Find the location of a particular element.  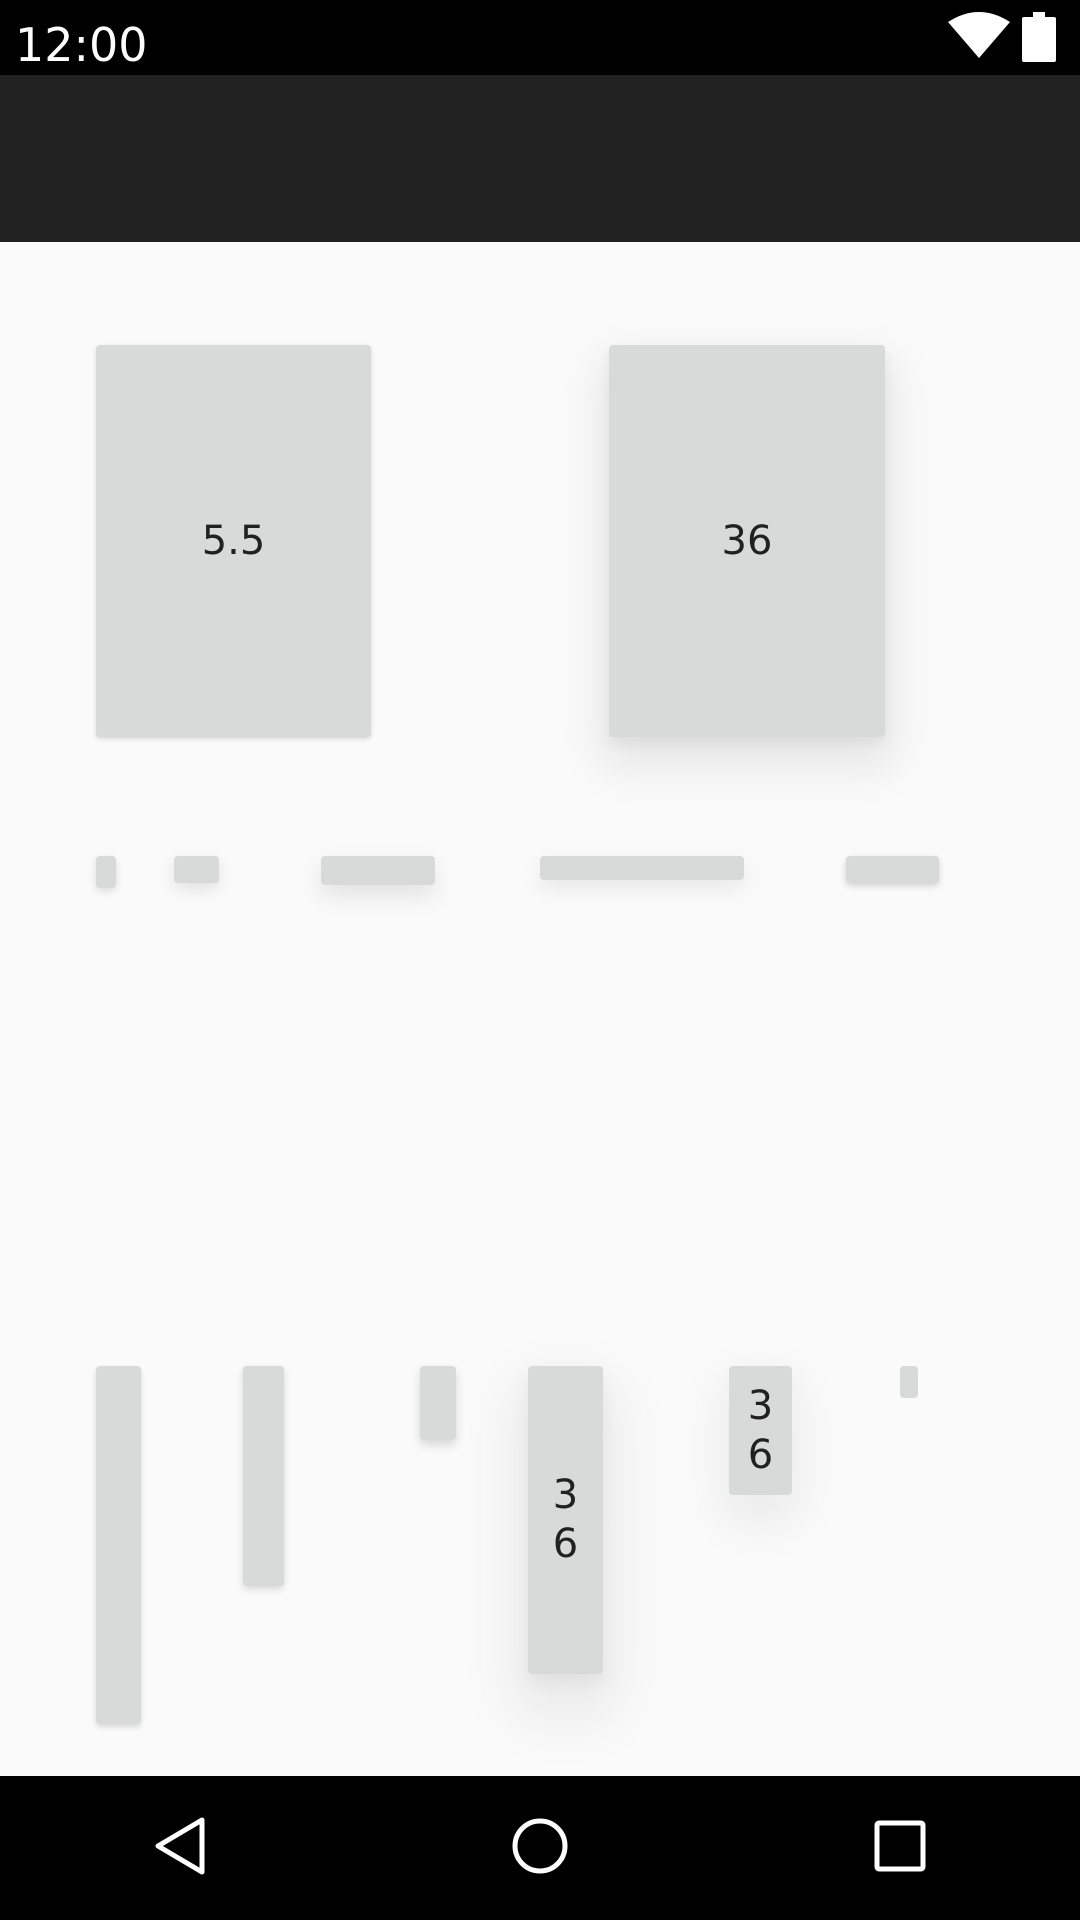

recents-icon is located at coordinates (900, 1846).